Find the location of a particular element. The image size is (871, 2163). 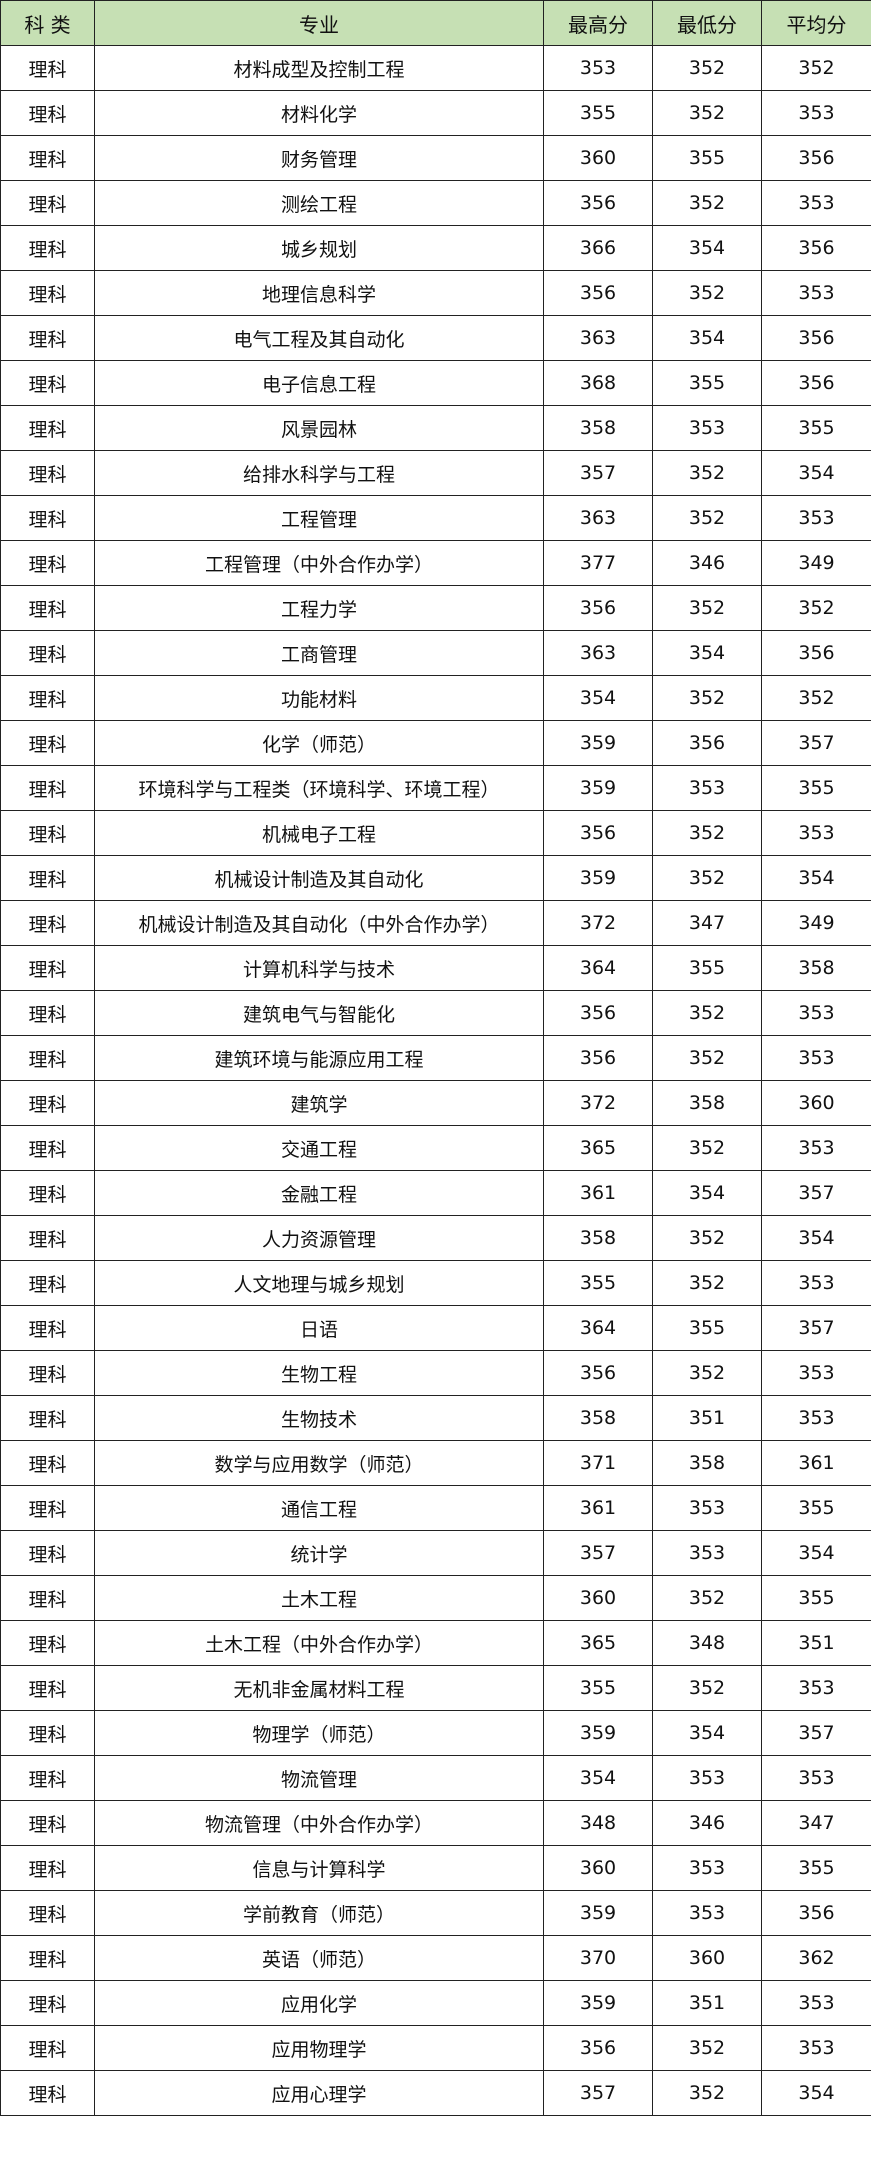

cell-avg-score: 347 is located at coordinates (816, 1823).